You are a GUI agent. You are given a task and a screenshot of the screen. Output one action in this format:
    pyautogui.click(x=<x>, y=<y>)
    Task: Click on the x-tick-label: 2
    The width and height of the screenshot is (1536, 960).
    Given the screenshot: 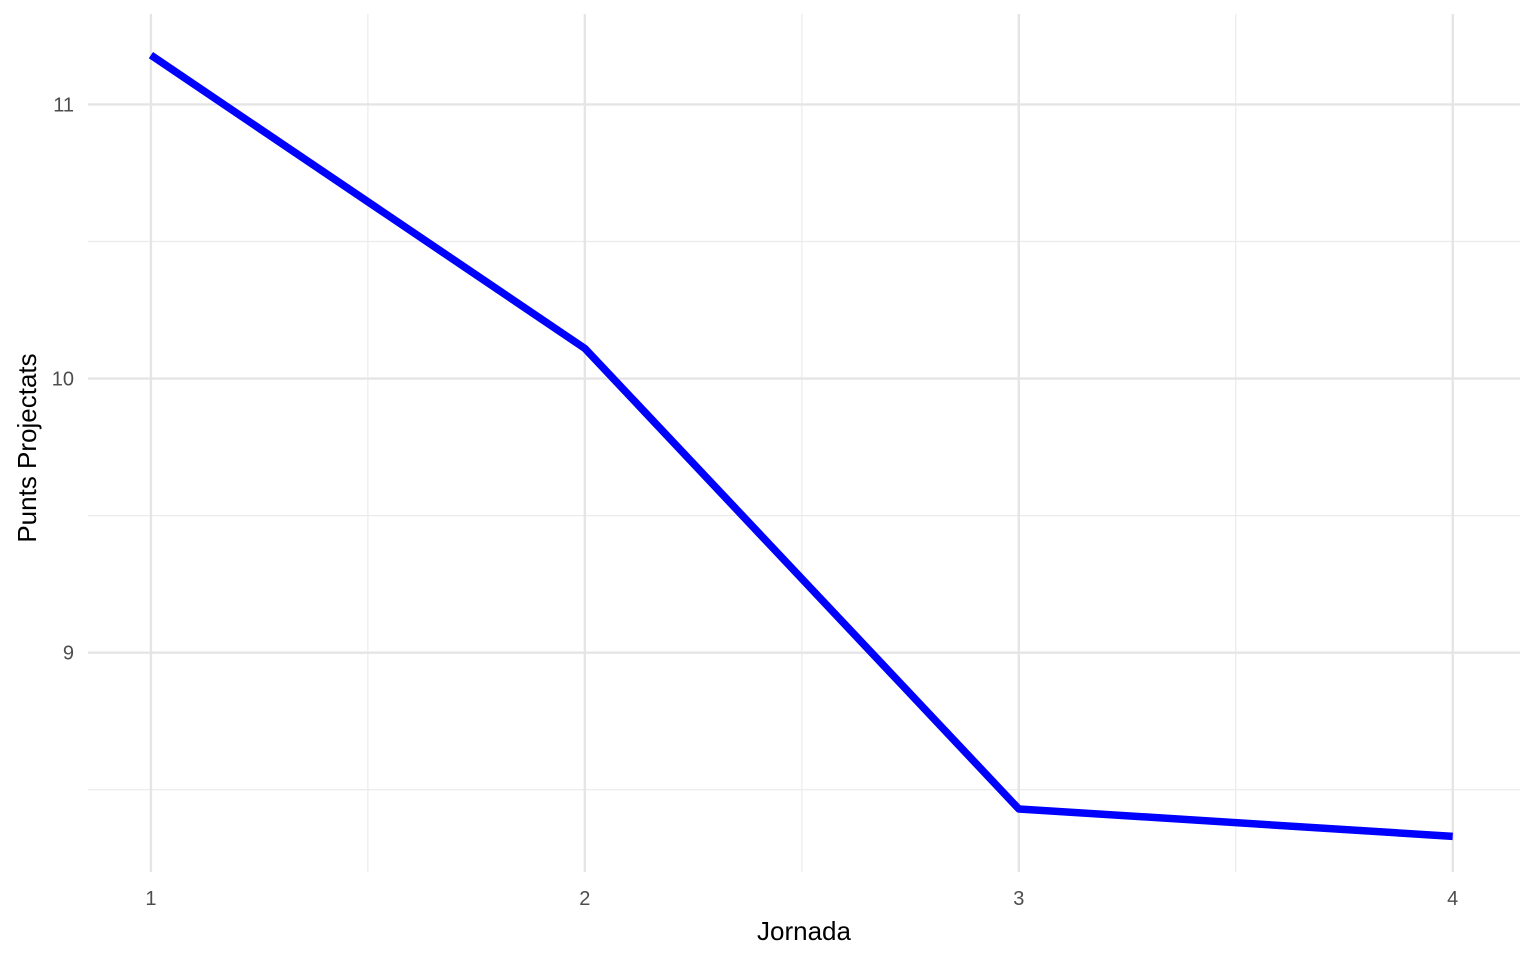 What is the action you would take?
    pyautogui.click(x=584, y=899)
    